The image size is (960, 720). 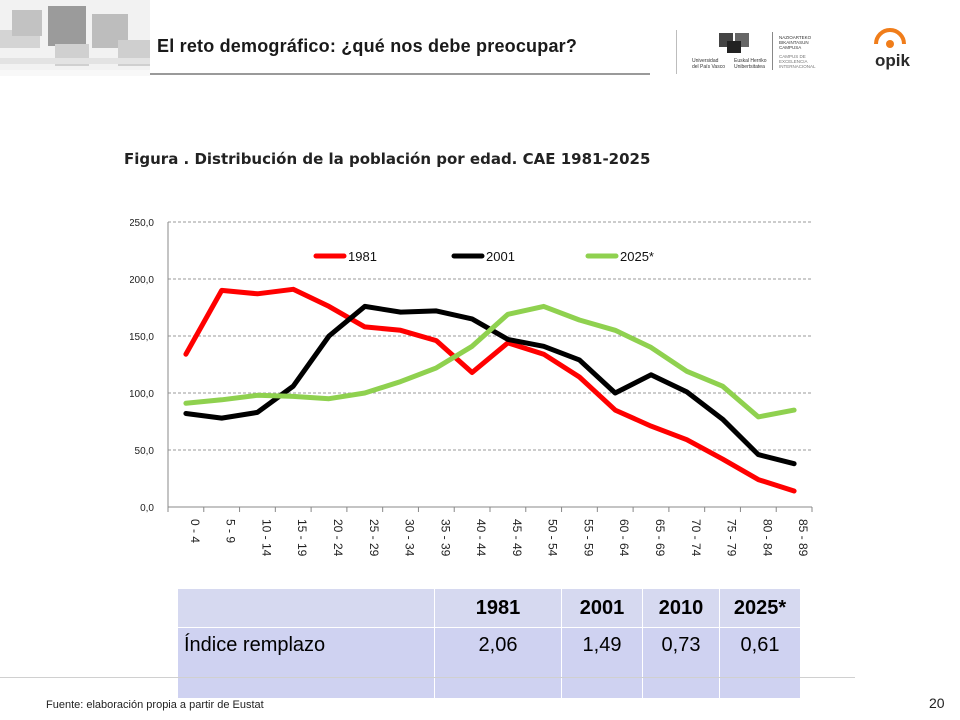 I want to click on table-row: Índice remplazo 2,06 1,49 0,73 0,61, so click(x=489, y=663).